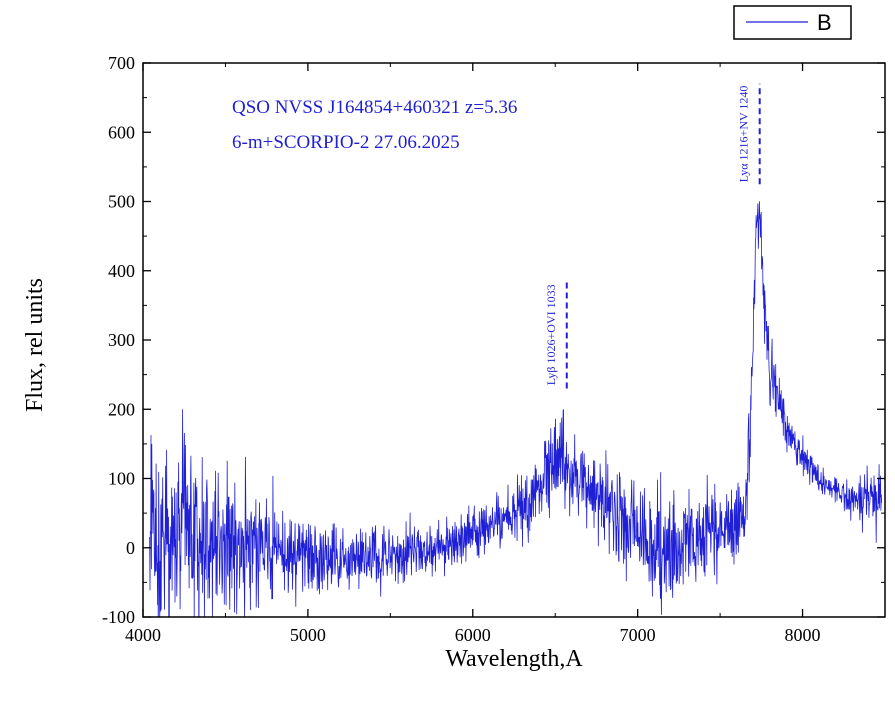 Image resolution: width=895 pixels, height=703 pixels. Describe the element at coordinates (121, 409) in the screenshot. I see `y-tick-label: 200` at that location.